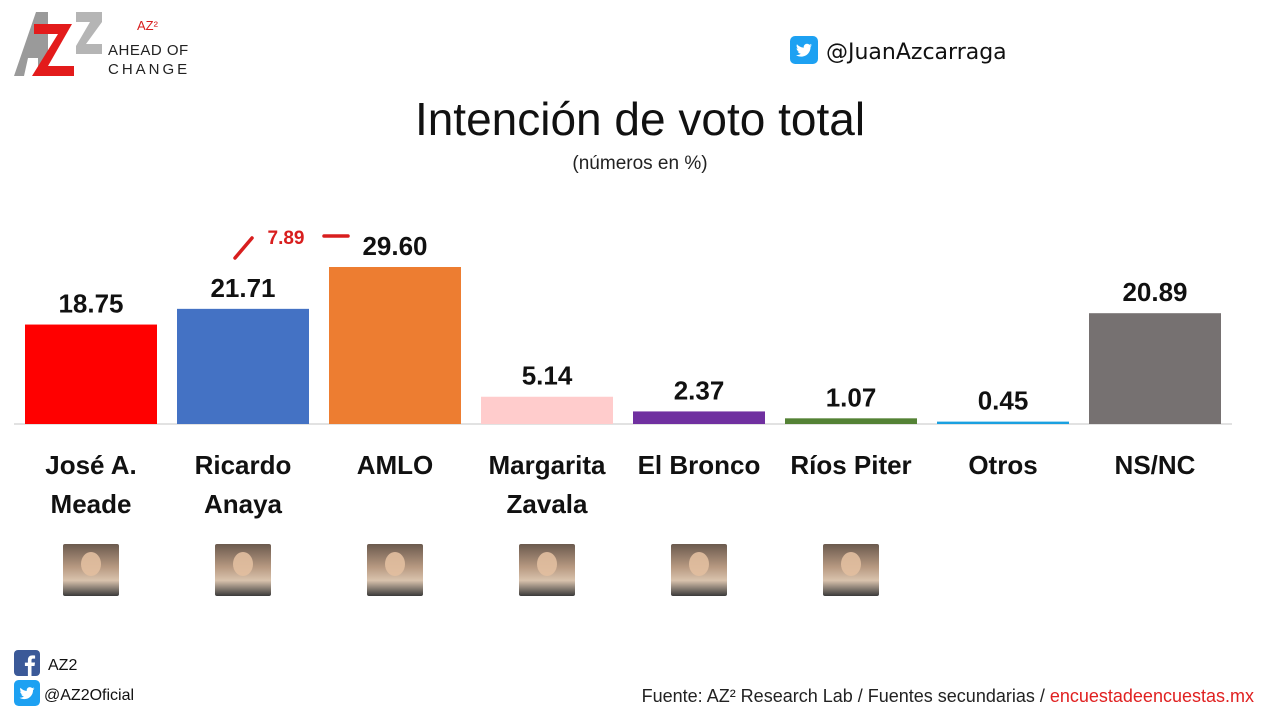 The image size is (1280, 720). What do you see at coordinates (147, 25) in the screenshot?
I see `logo-superscript: AZ²` at bounding box center [147, 25].